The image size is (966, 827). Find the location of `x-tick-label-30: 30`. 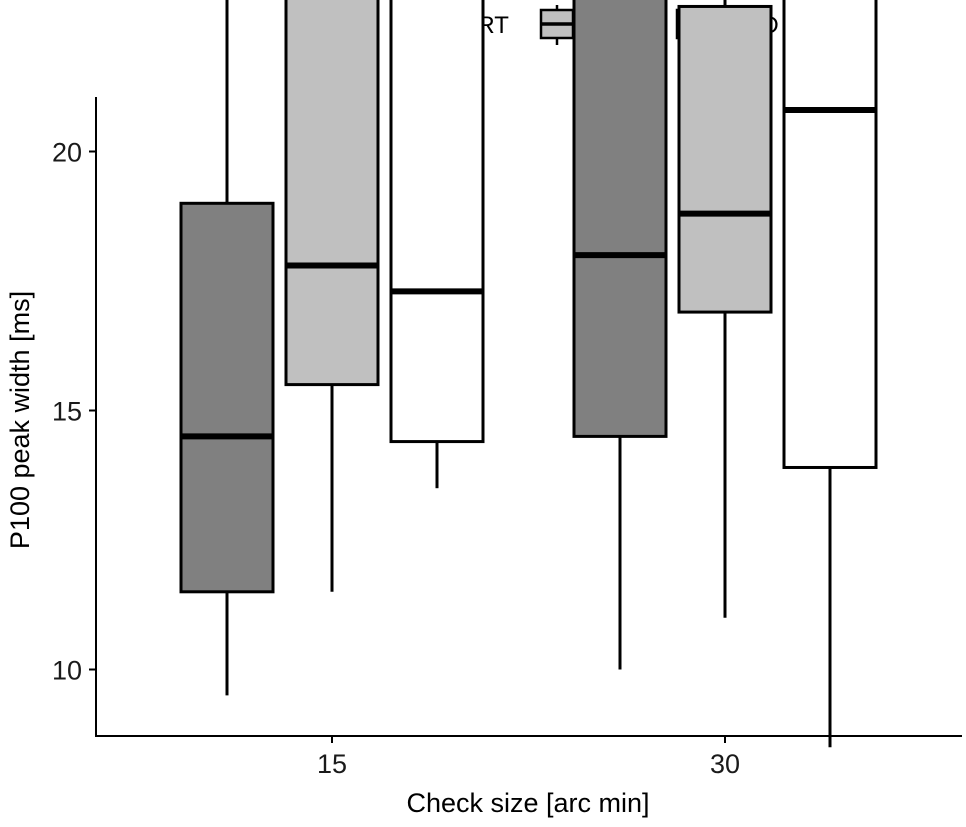

x-tick-label-30: 30 is located at coordinates (725, 764).